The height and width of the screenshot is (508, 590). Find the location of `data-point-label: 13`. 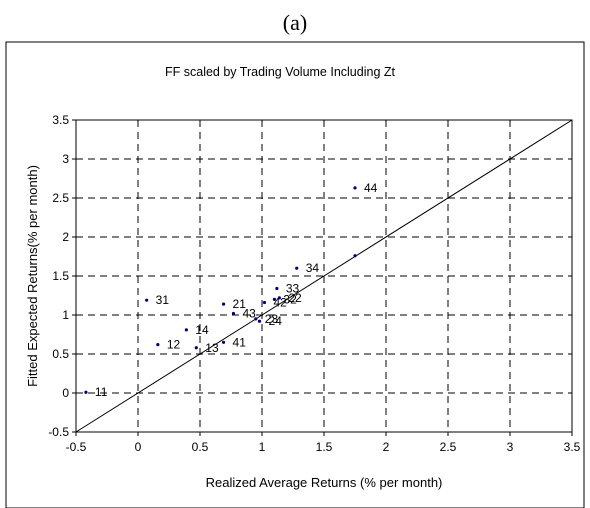

data-point-label: 13 is located at coordinates (212, 348).